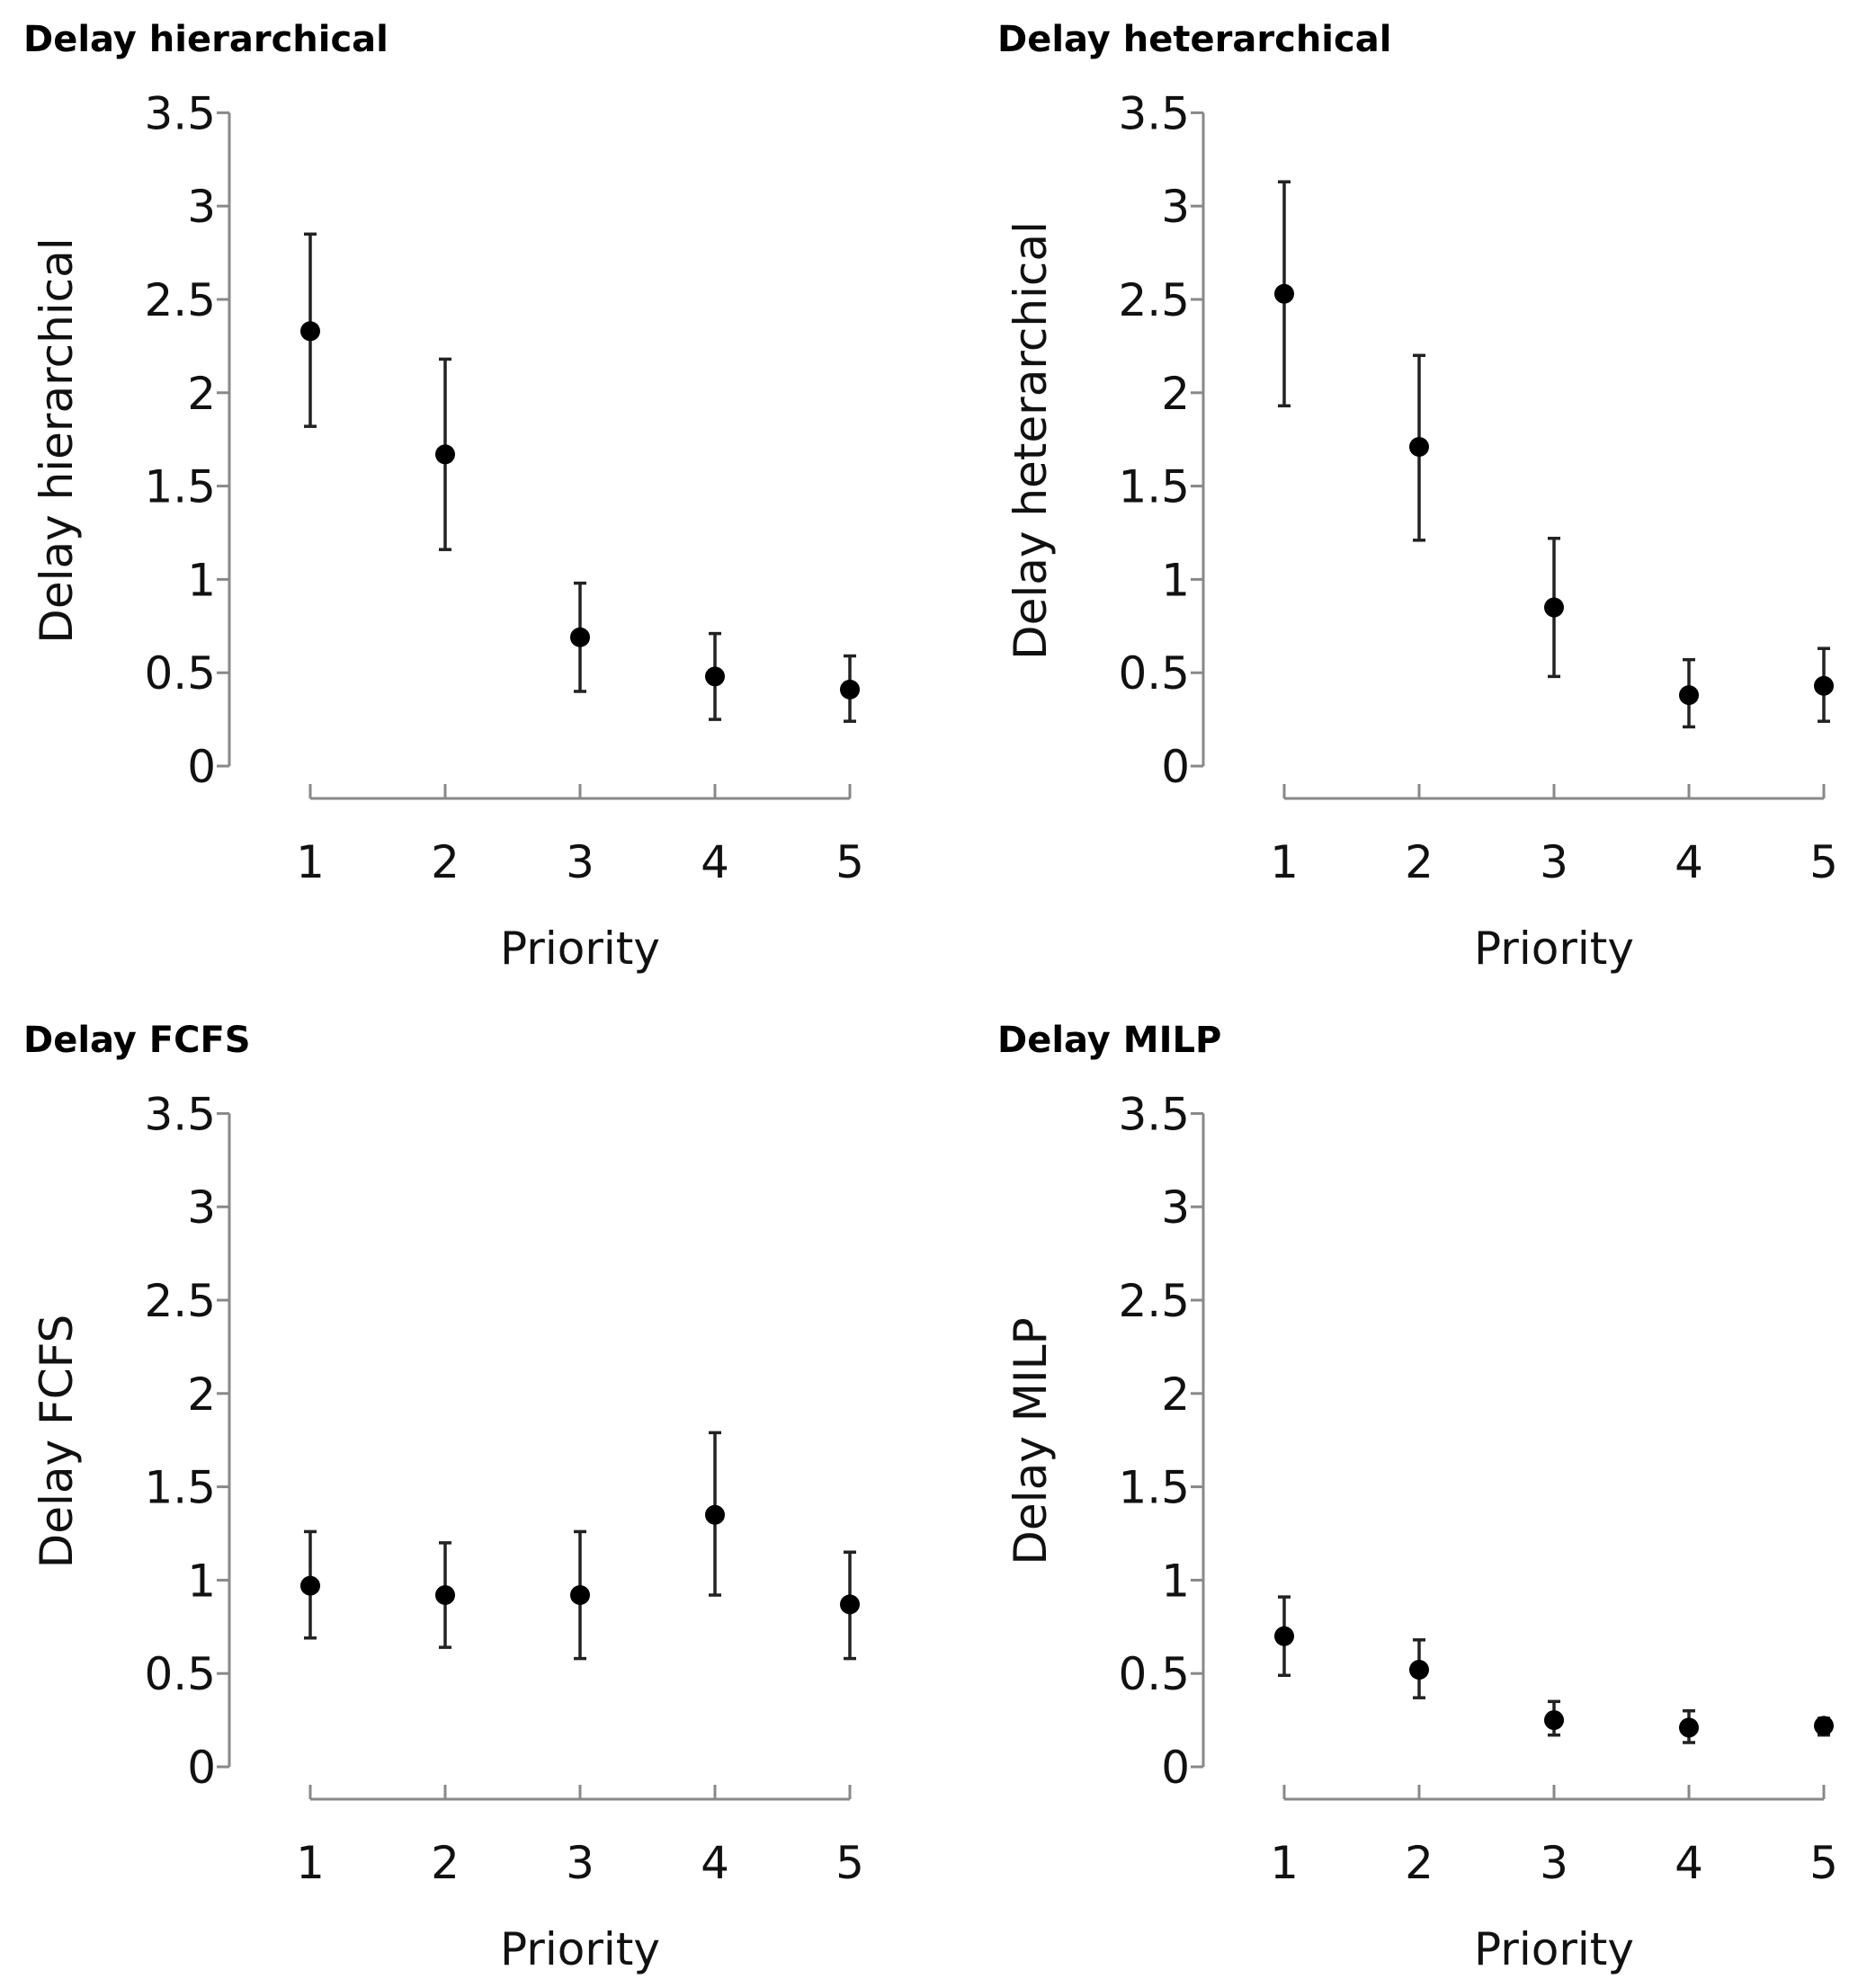  What do you see at coordinates (137, 1040) in the screenshot?
I see `chart-title: Delay FCFS` at bounding box center [137, 1040].